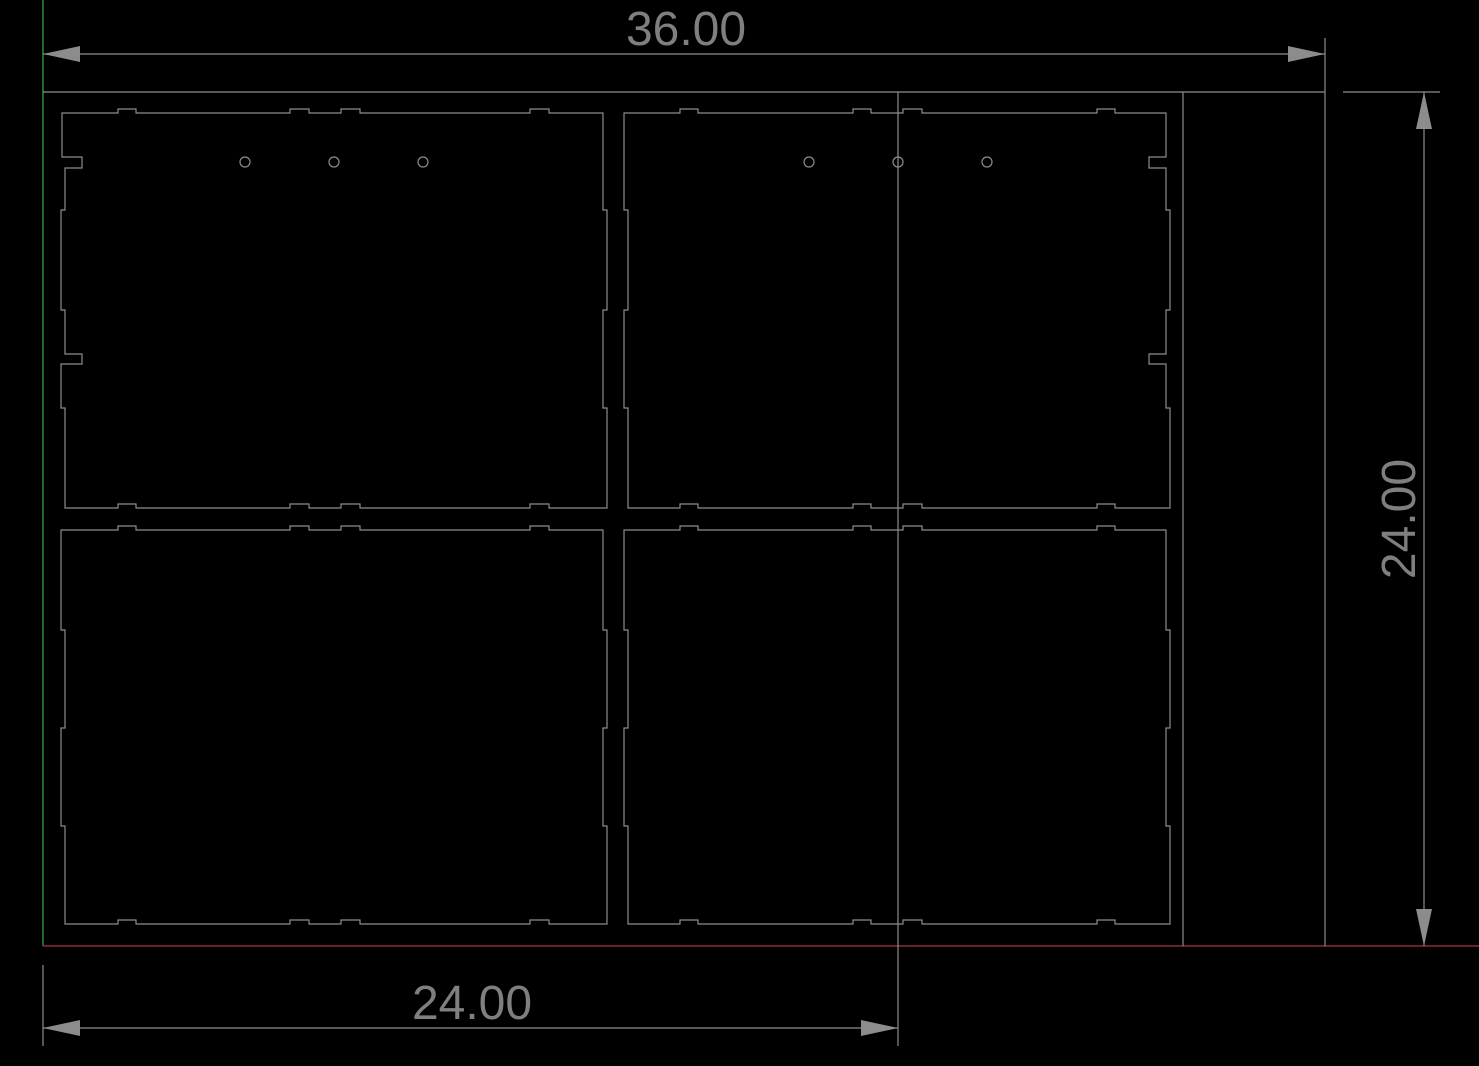 Image resolution: width=1479 pixels, height=1066 pixels. What do you see at coordinates (897, 308) in the screenshot?
I see `panel-top-right` at bounding box center [897, 308].